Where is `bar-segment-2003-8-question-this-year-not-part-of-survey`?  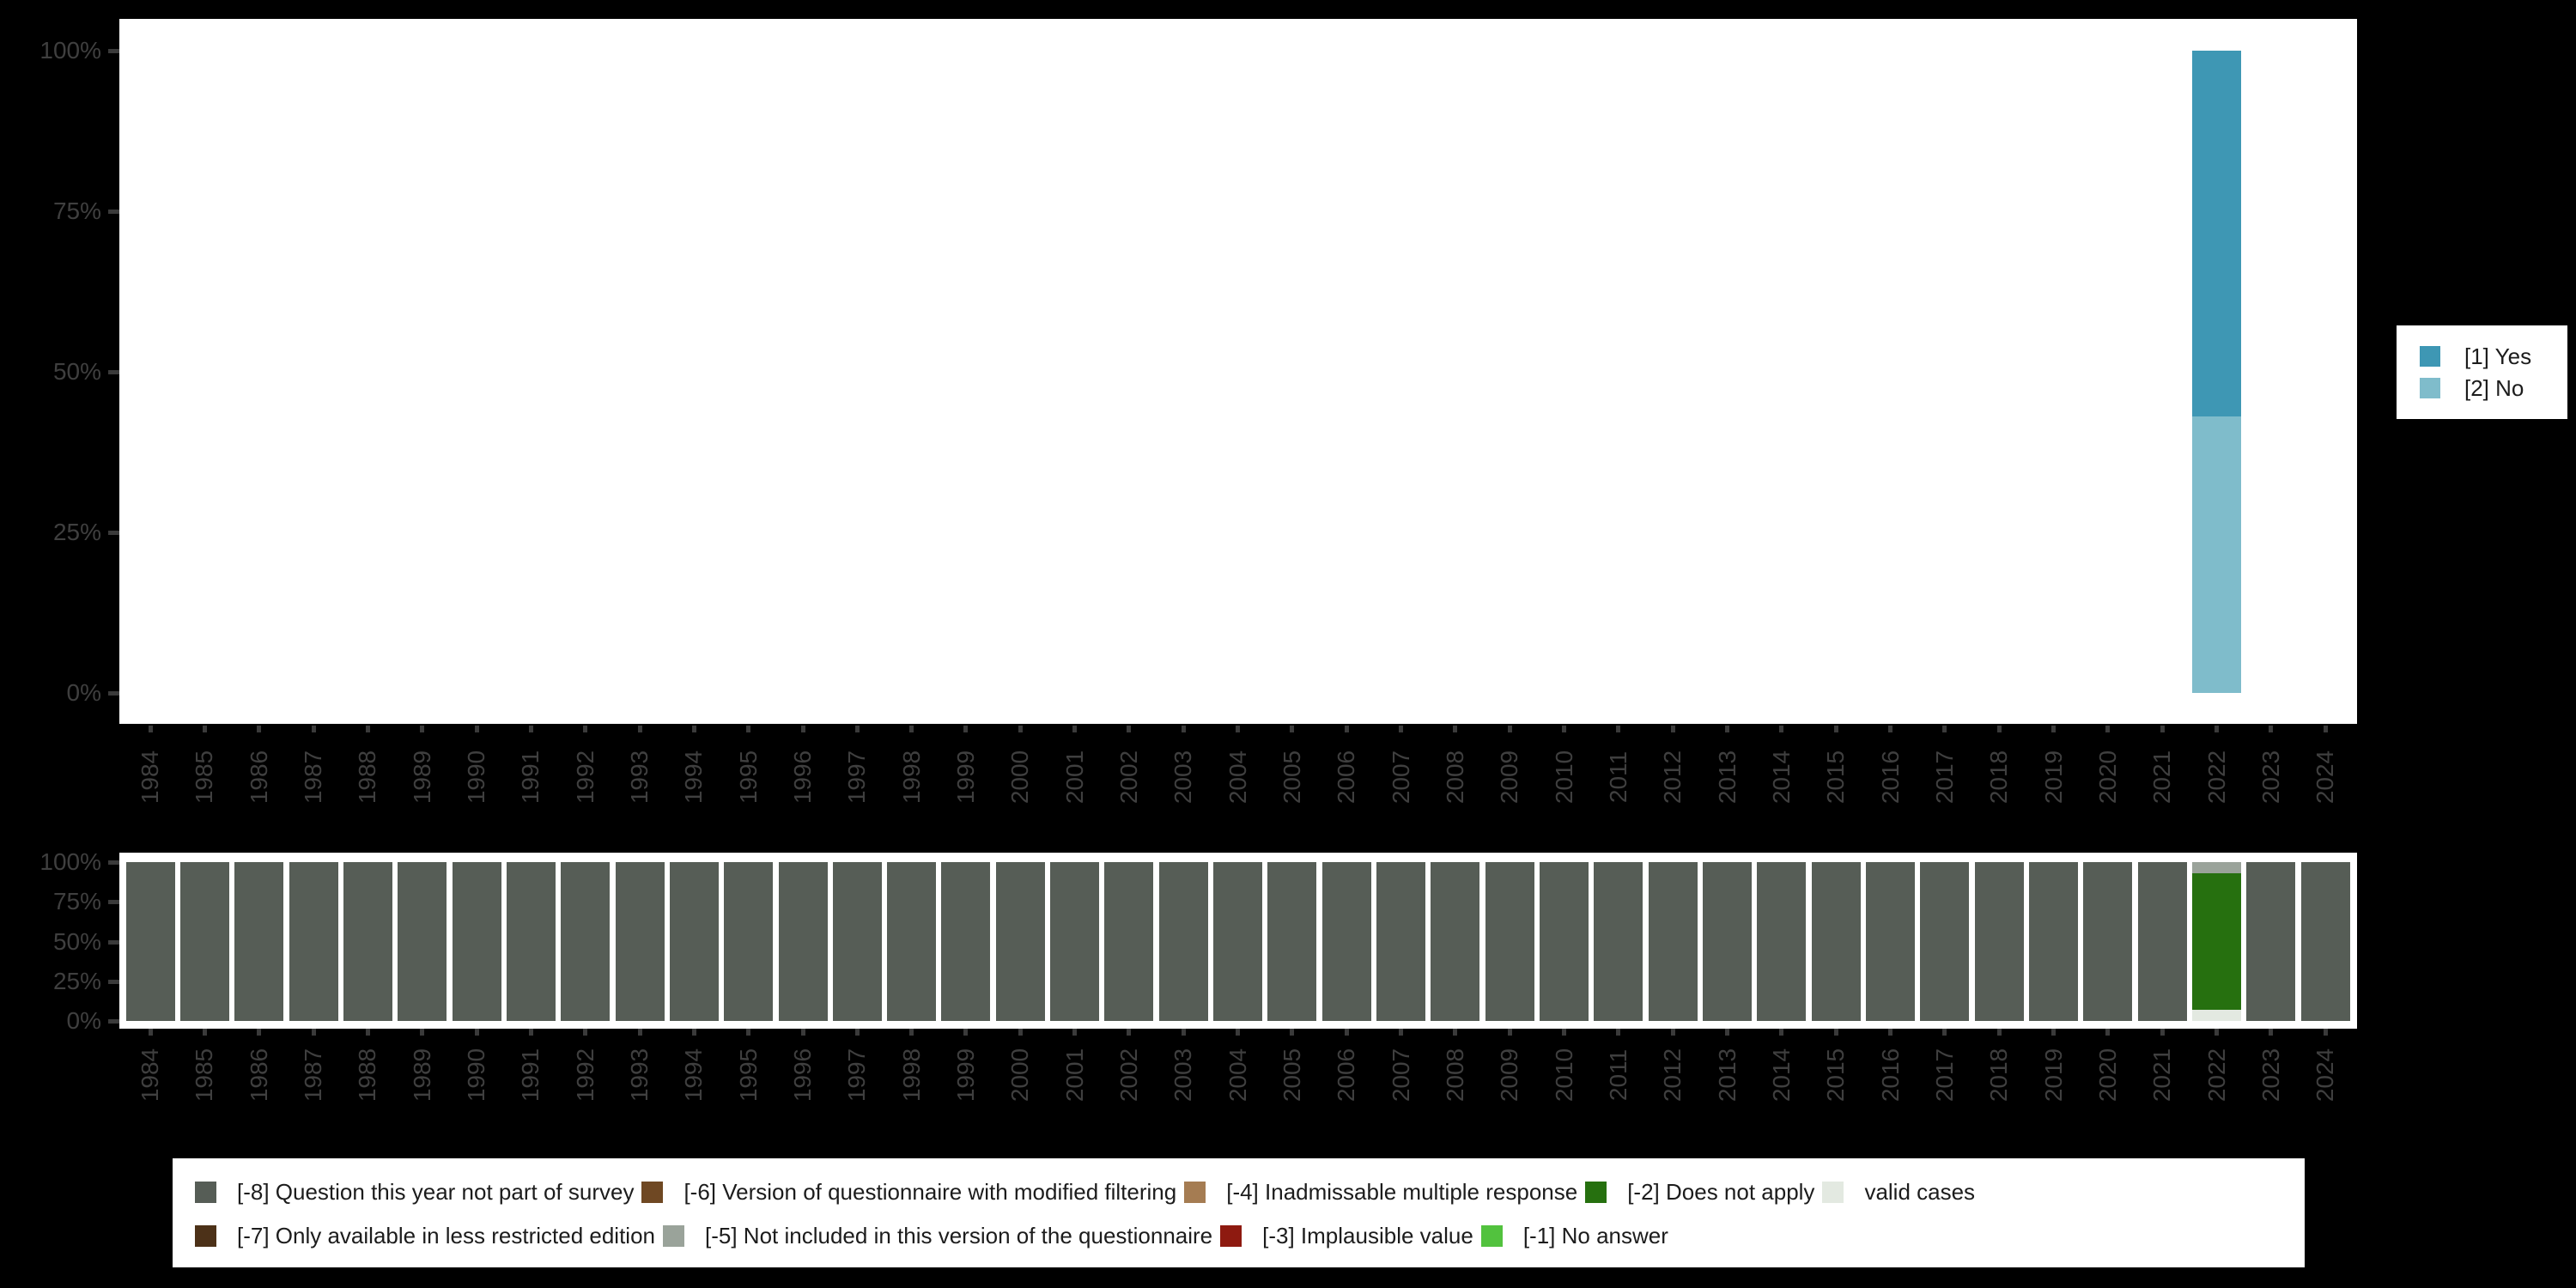 bar-segment-2003-8-question-this-year-not-part-of-survey is located at coordinates (1183, 941).